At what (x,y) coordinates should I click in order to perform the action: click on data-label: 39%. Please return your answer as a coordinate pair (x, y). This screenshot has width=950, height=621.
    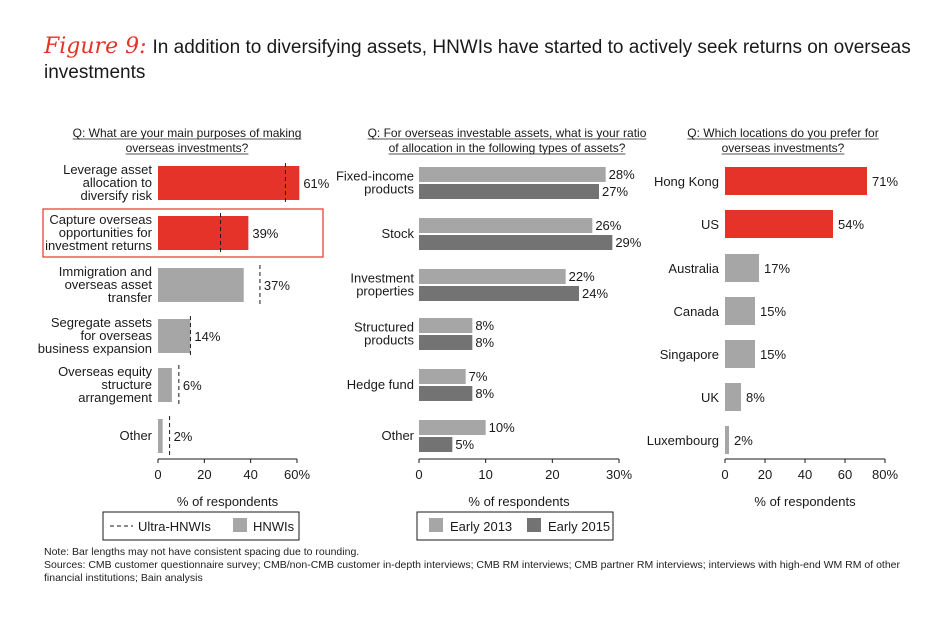
    Looking at the image, I should click on (265, 233).